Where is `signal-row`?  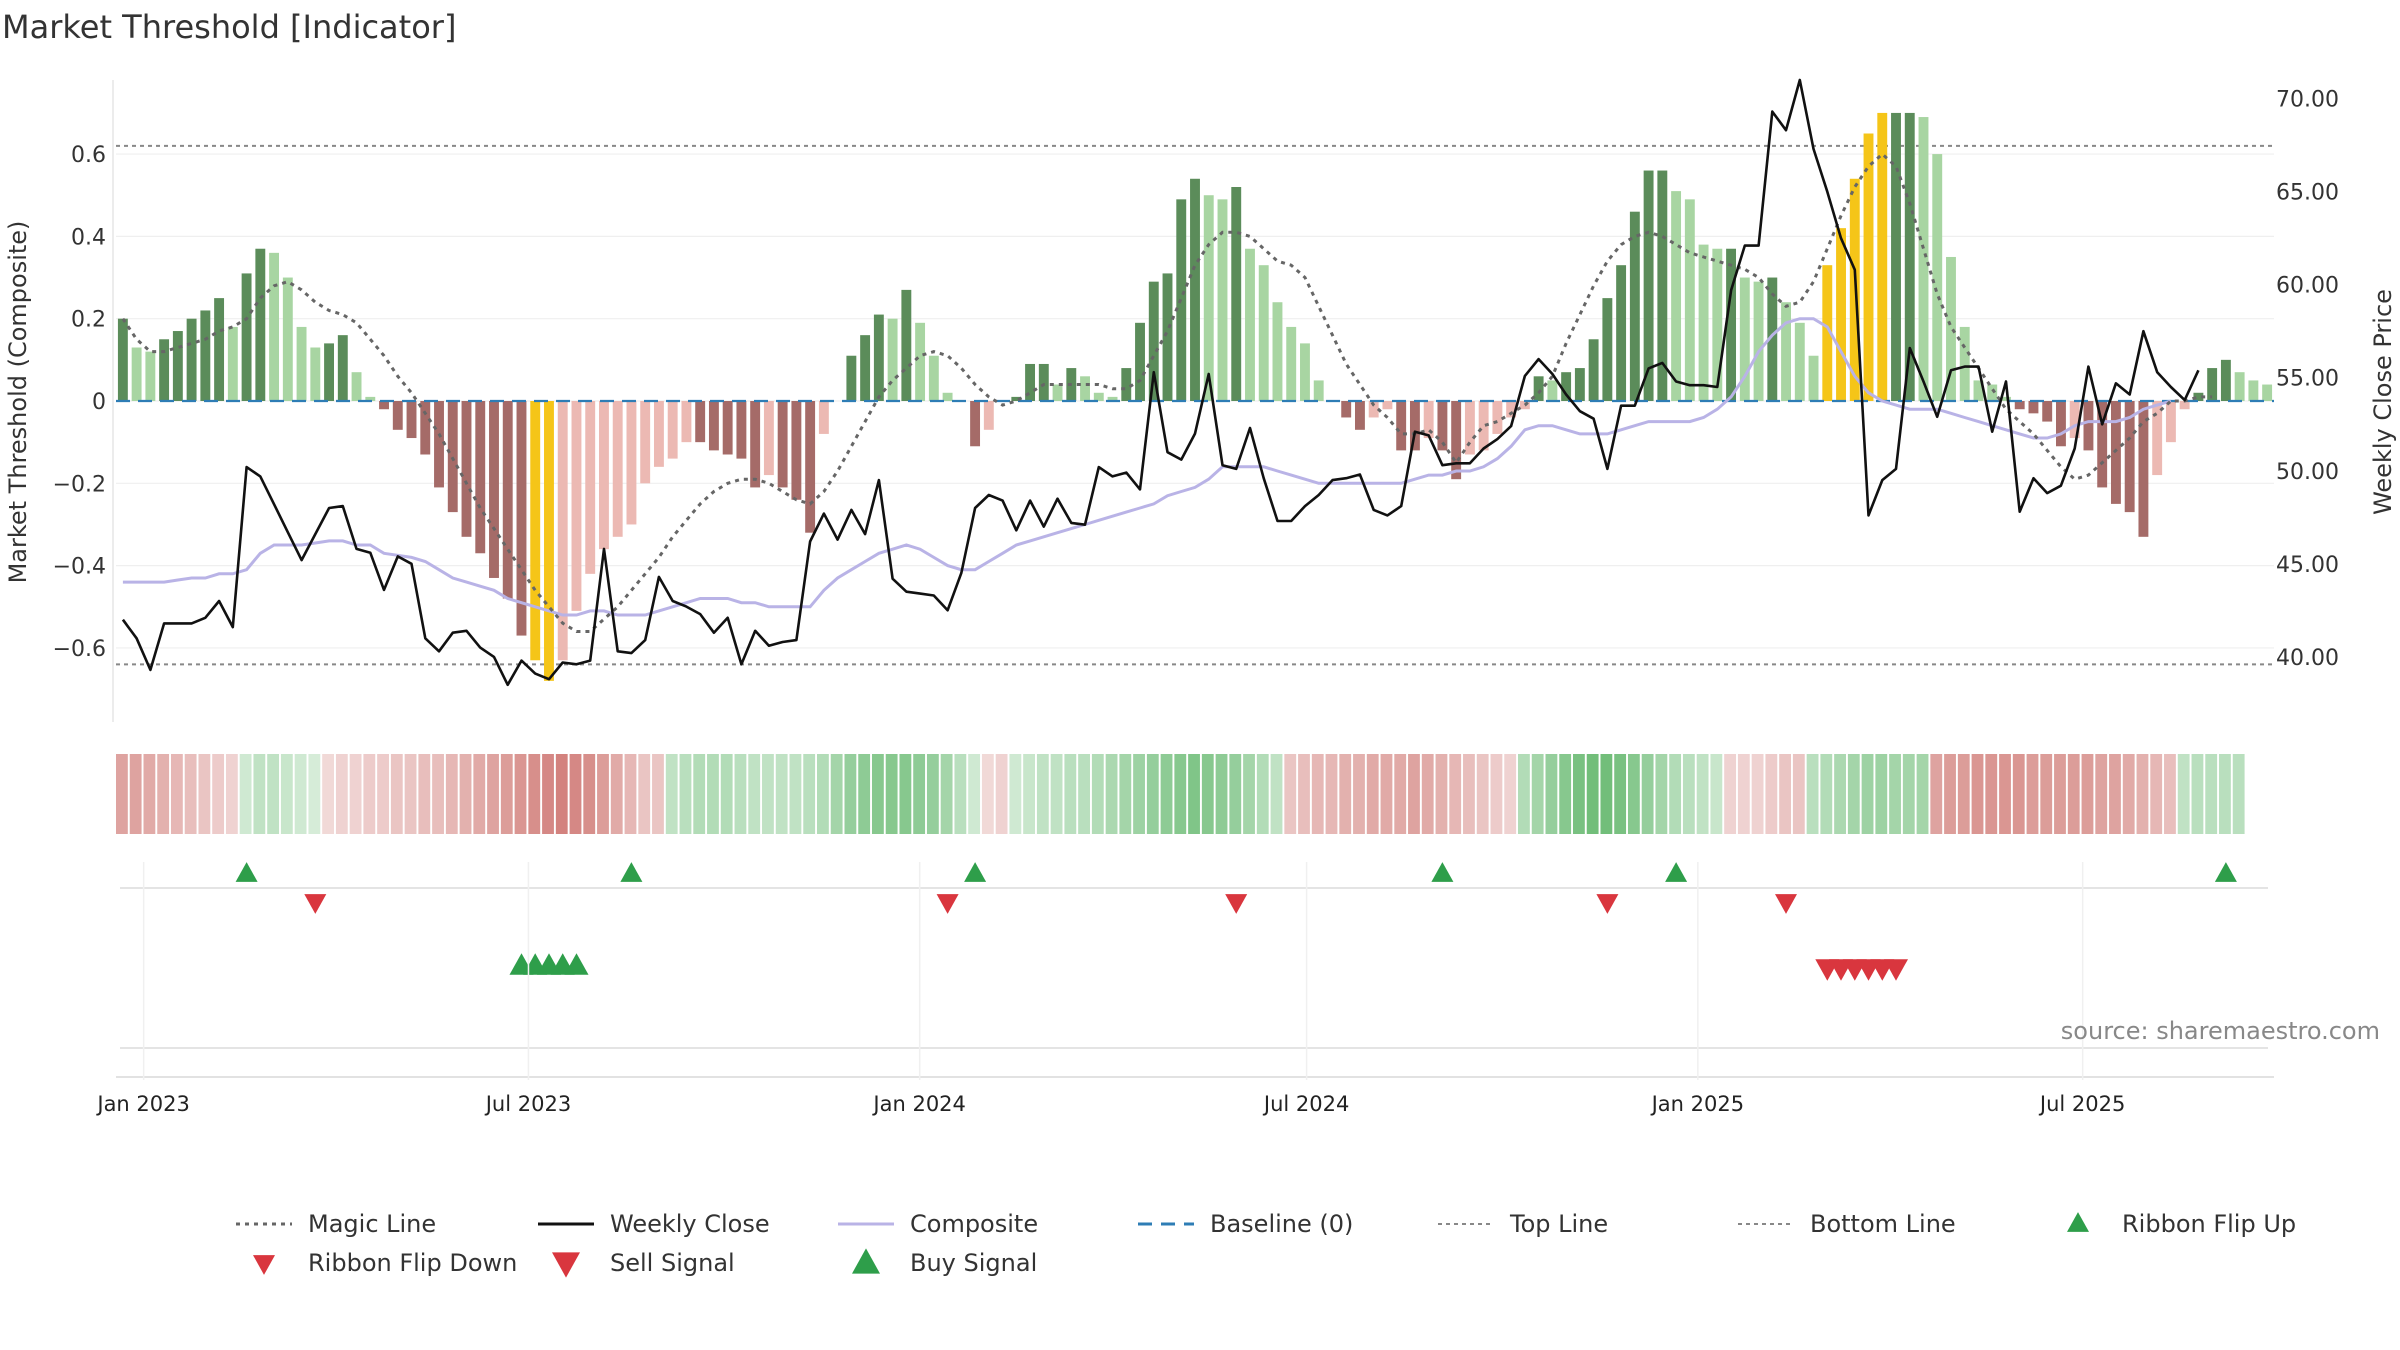
signal-row is located at coordinates (1208, 967).